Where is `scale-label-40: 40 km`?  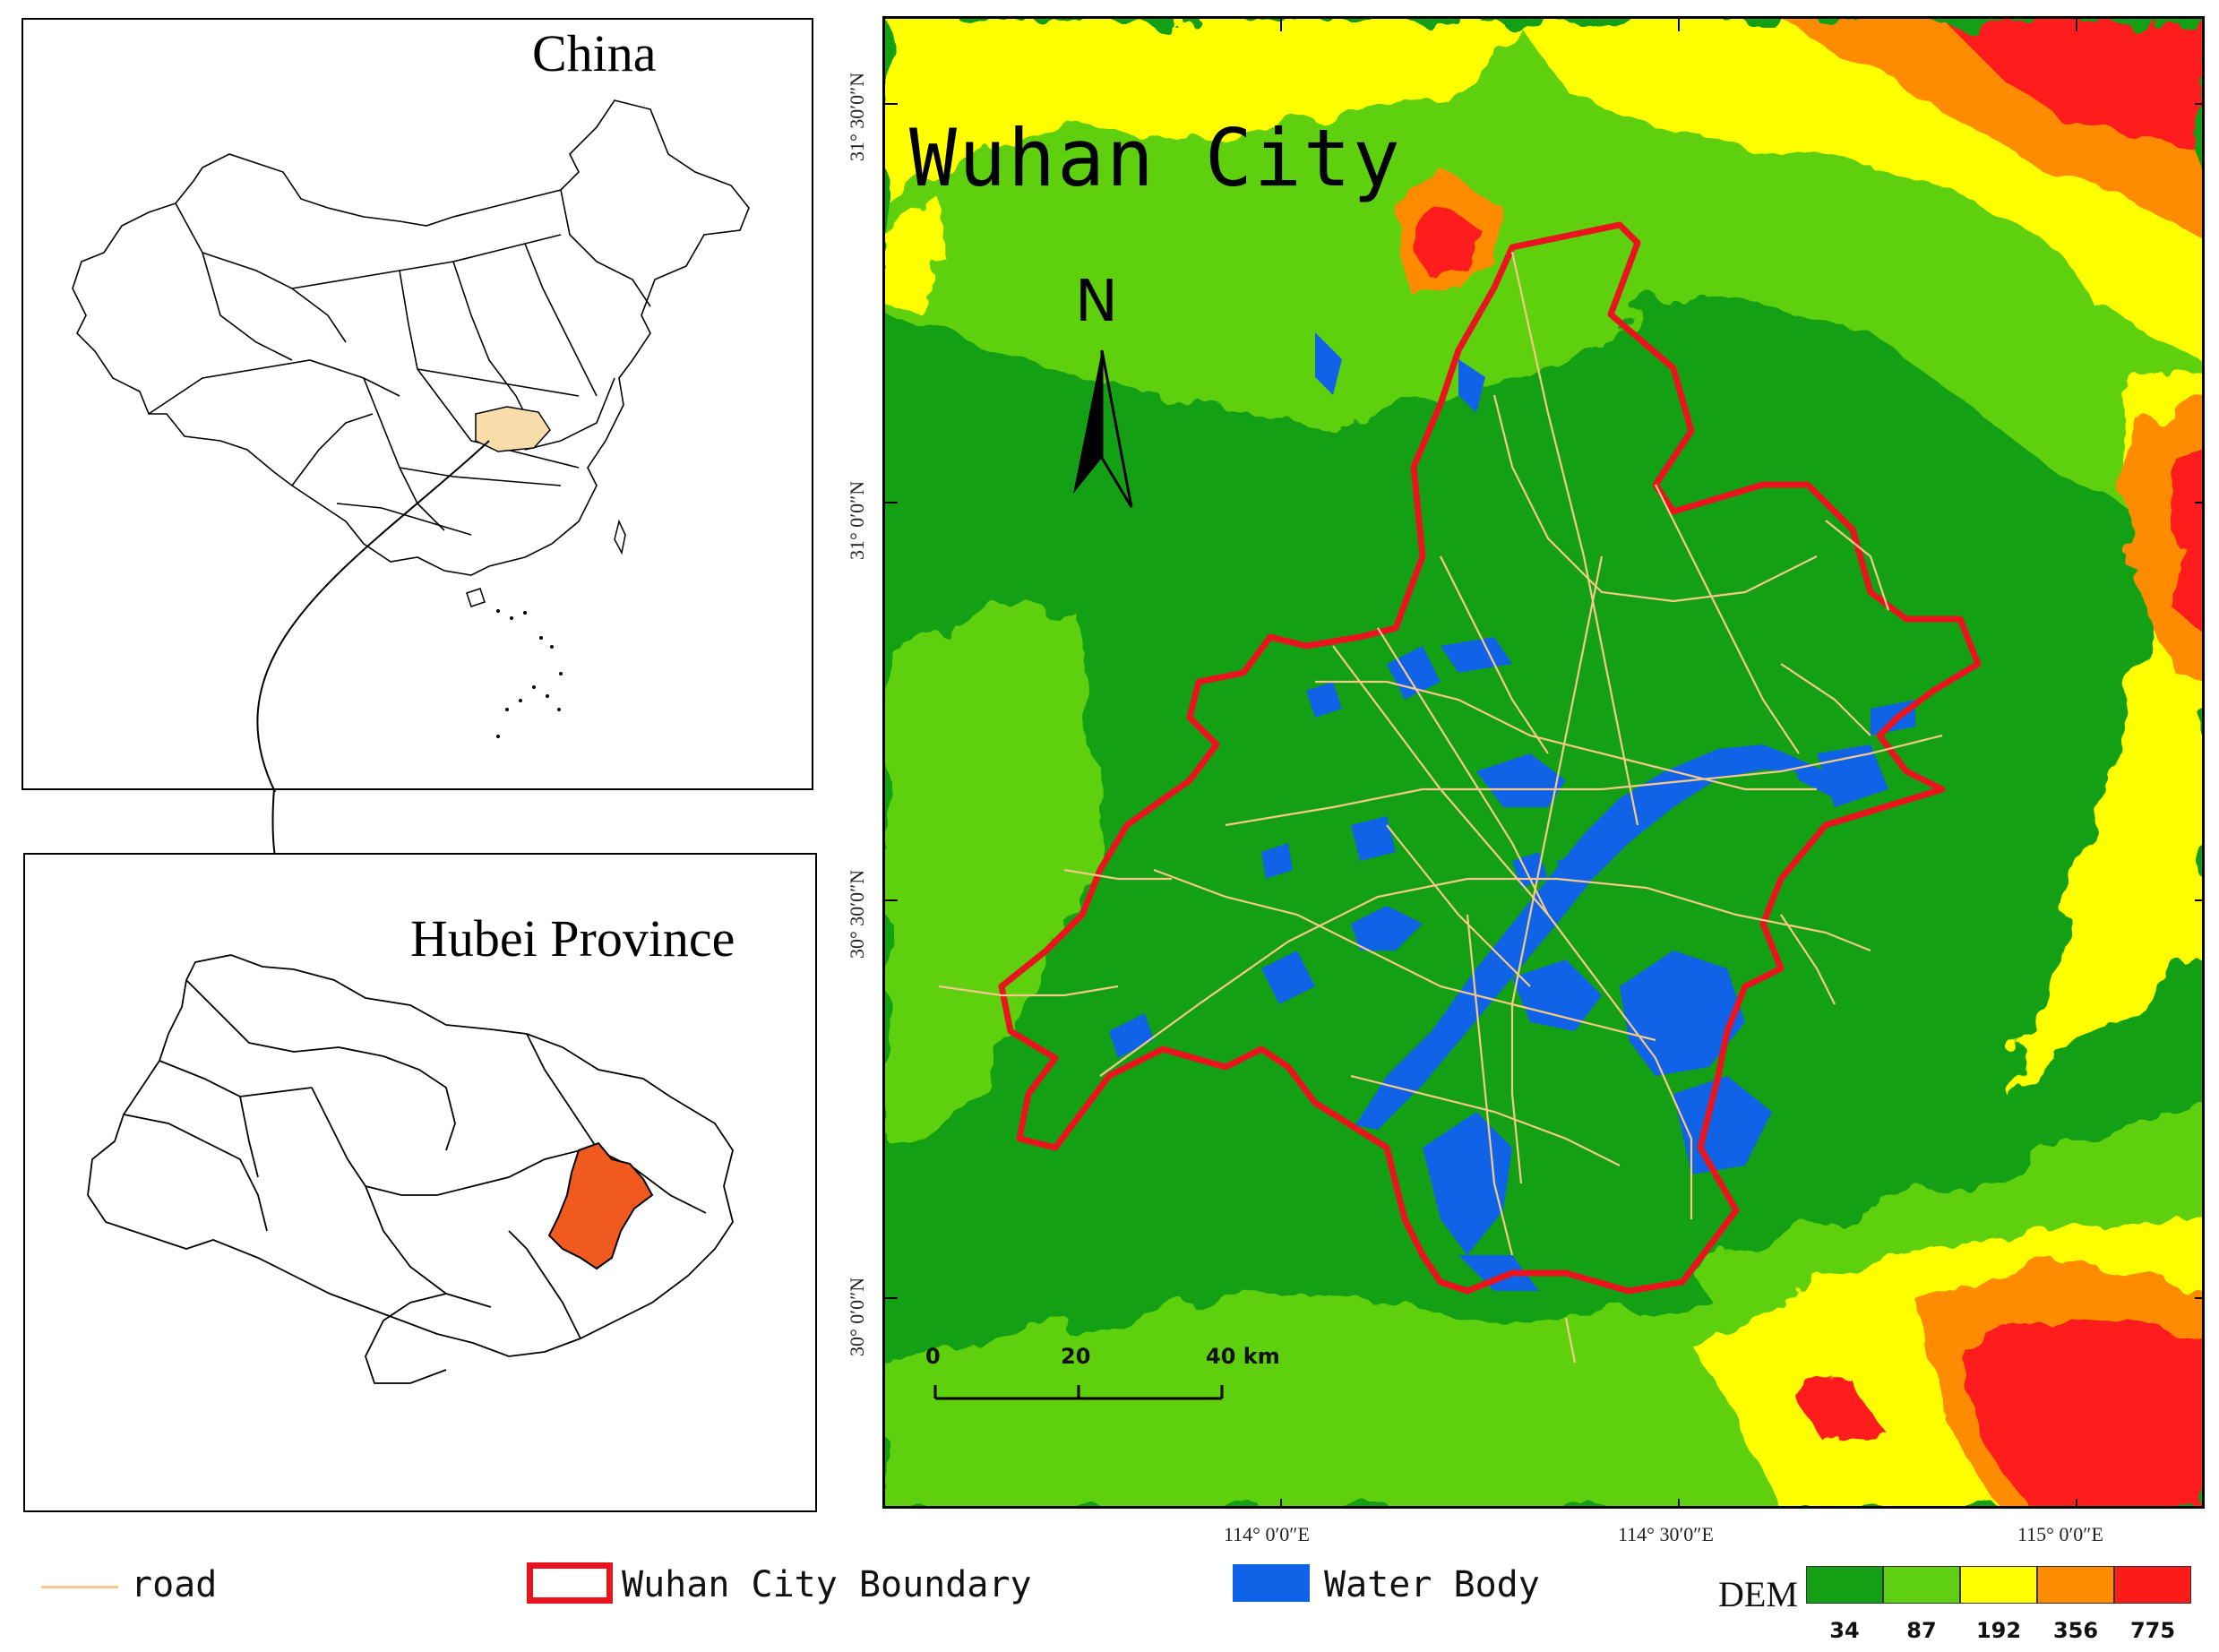
scale-label-40: 40 km is located at coordinates (1243, 1356).